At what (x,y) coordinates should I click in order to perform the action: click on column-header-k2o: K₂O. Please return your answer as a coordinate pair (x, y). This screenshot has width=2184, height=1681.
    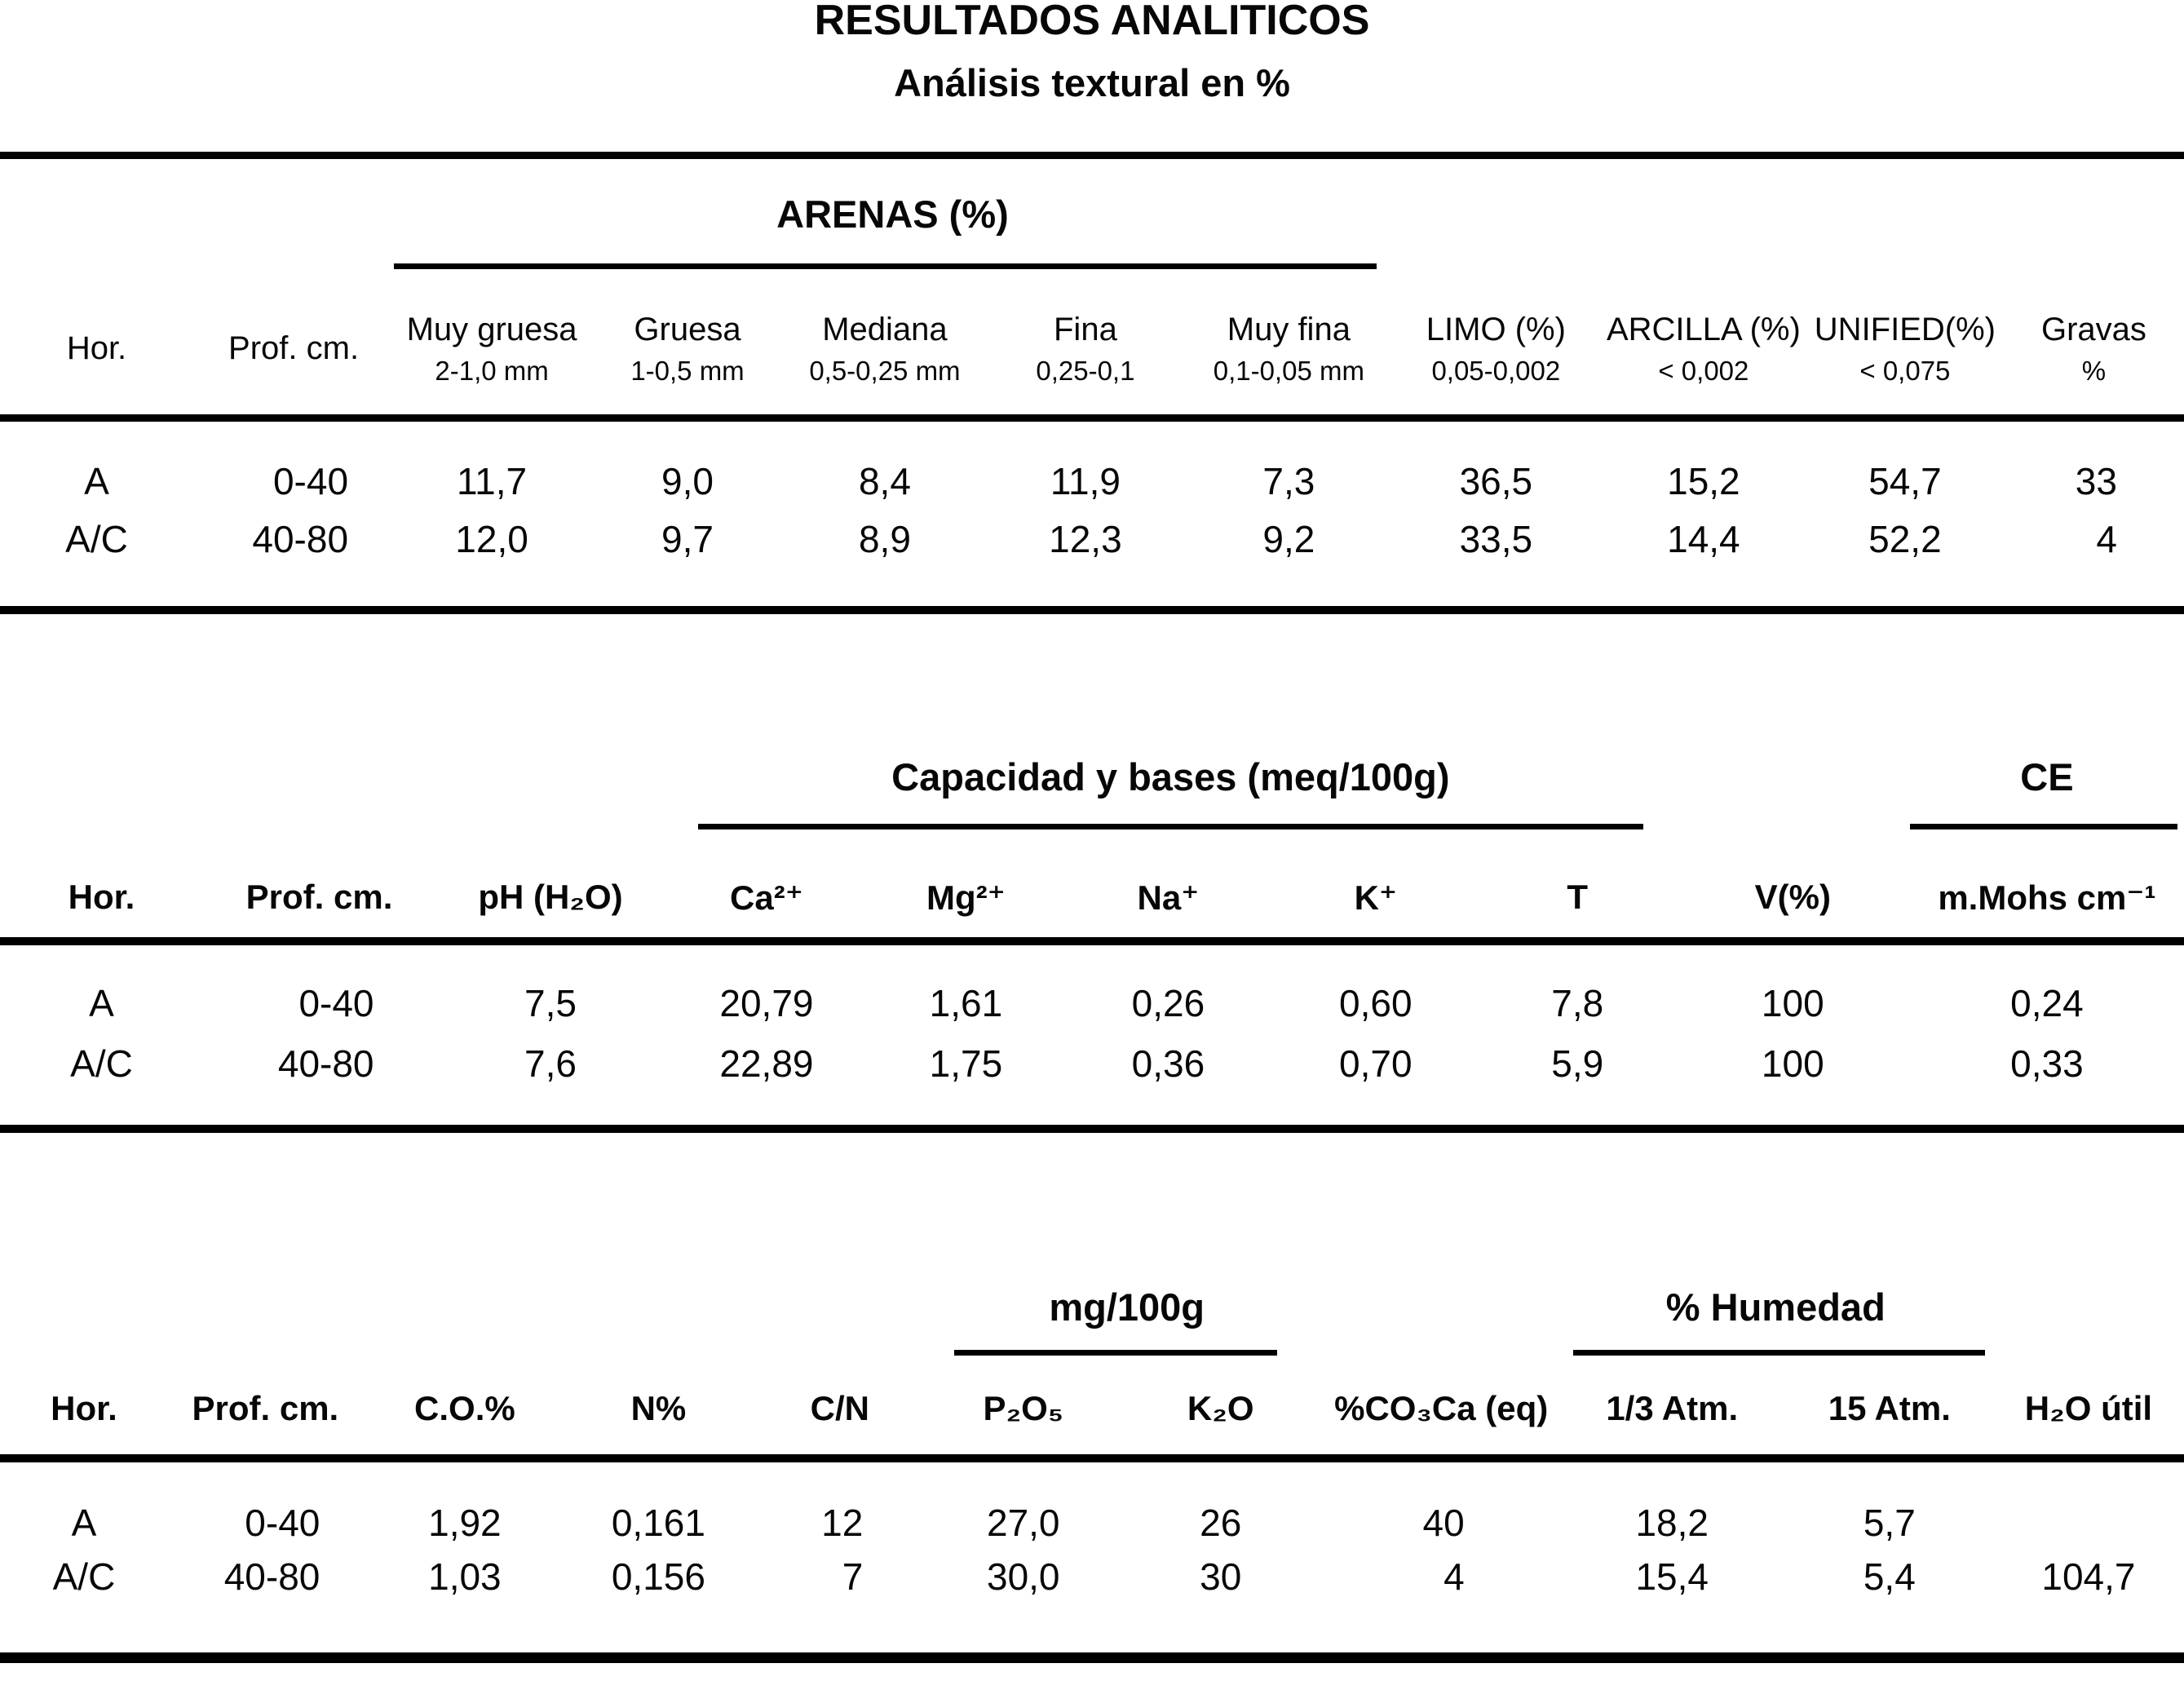
    Looking at the image, I should click on (1220, 1408).